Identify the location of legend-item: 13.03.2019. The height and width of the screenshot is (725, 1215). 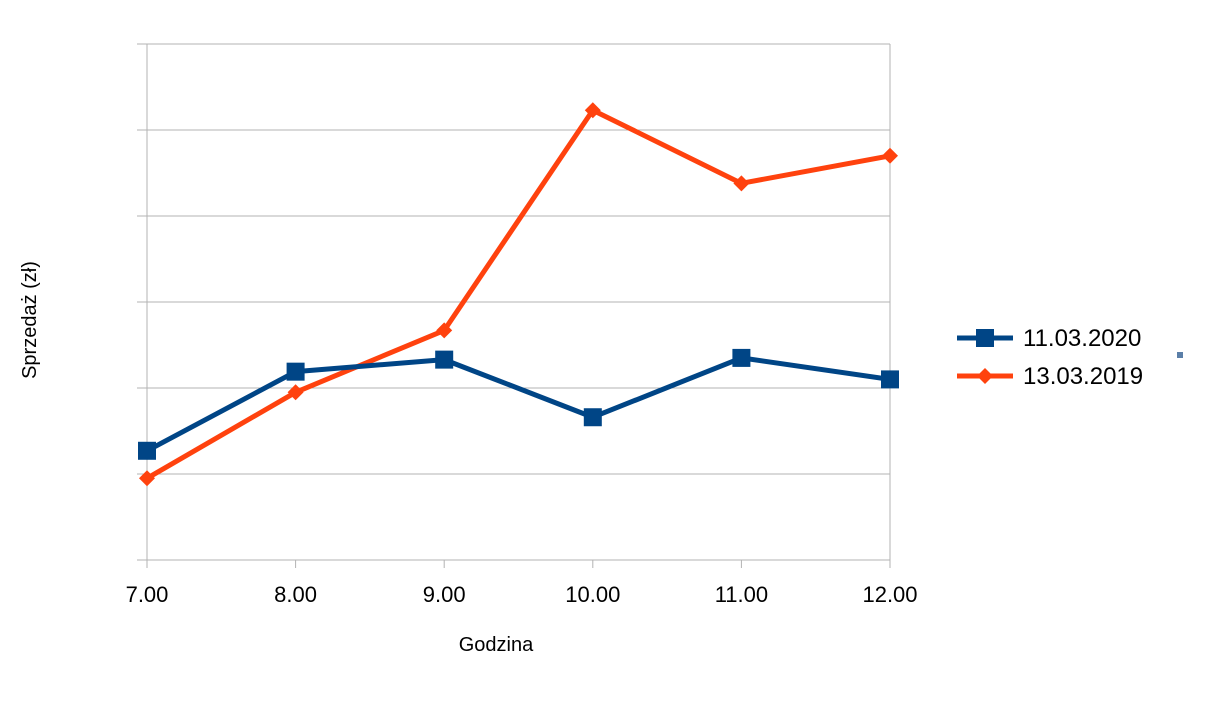
(1050, 376).